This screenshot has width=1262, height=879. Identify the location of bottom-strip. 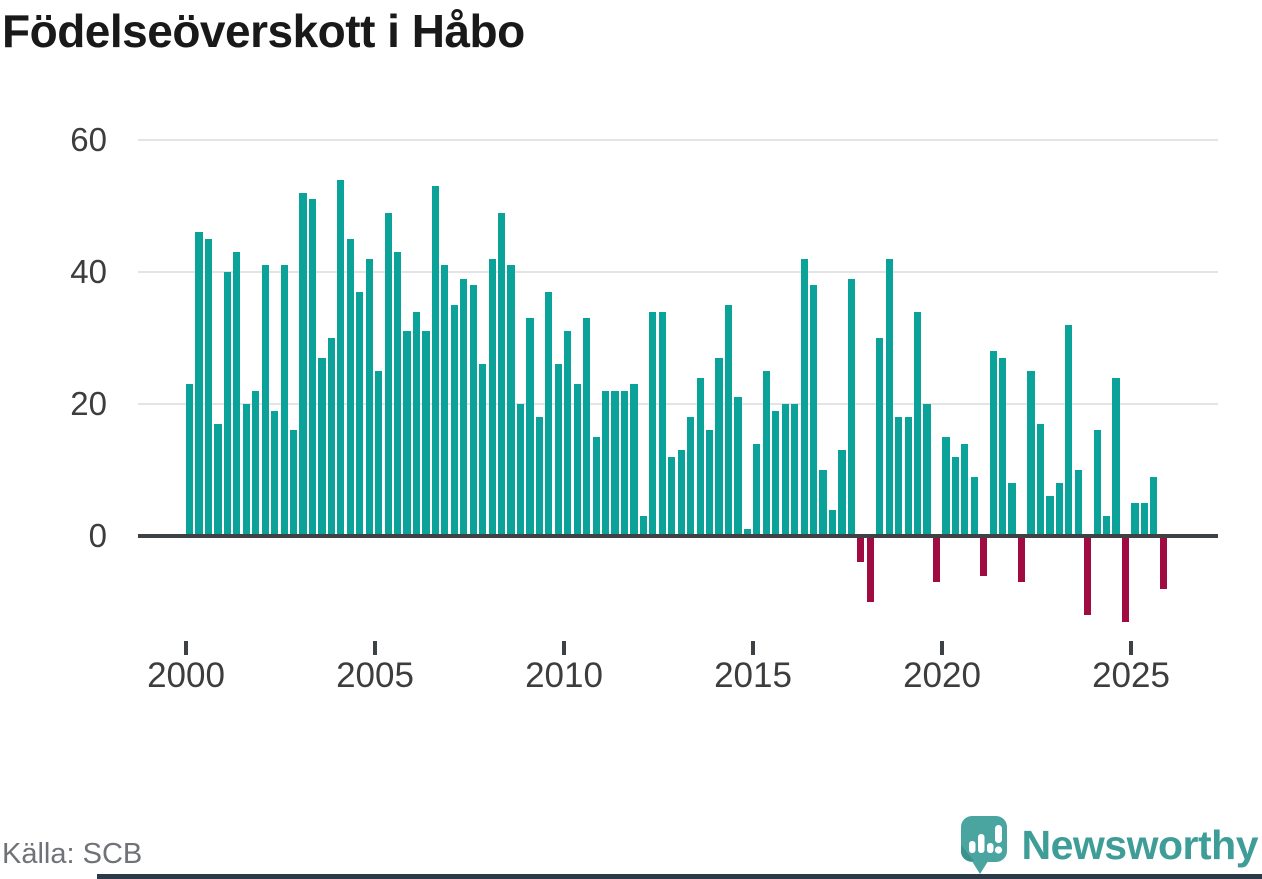
(679, 876).